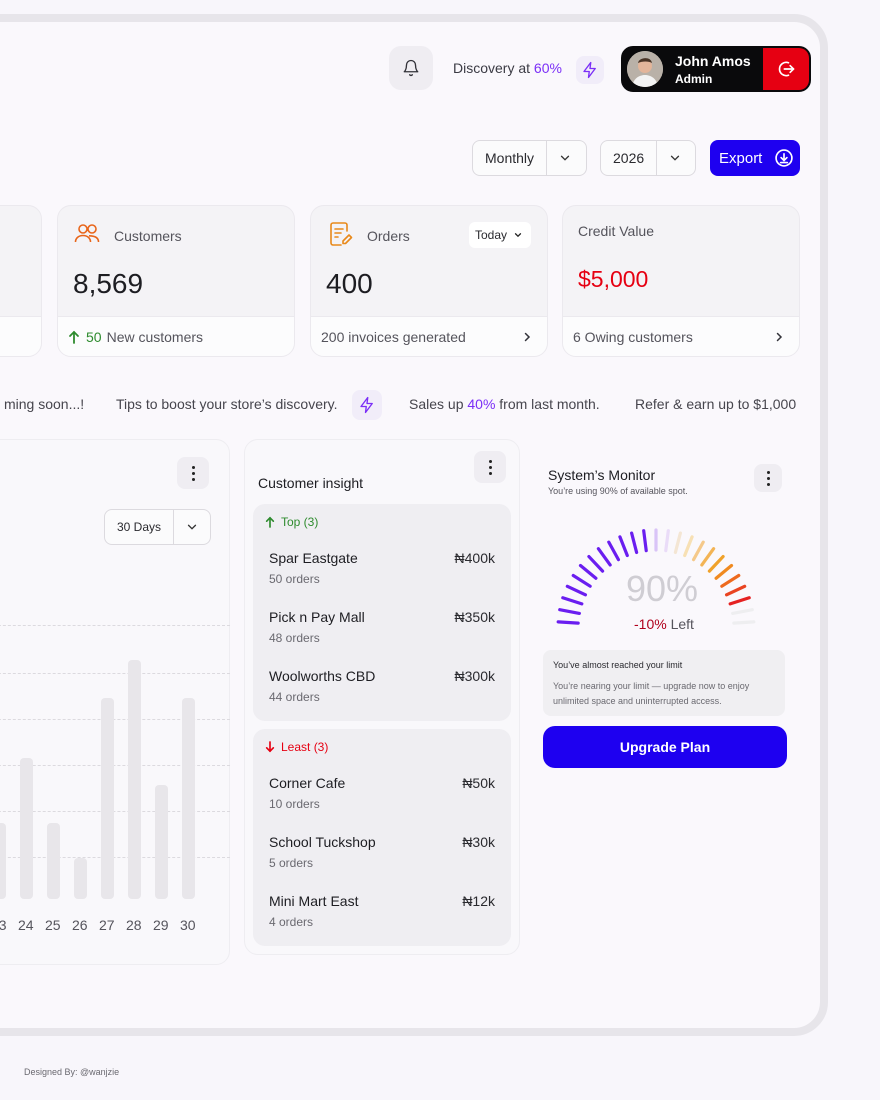 The width and height of the screenshot is (880, 1100). I want to click on gauge-value: 90%, so click(662, 588).